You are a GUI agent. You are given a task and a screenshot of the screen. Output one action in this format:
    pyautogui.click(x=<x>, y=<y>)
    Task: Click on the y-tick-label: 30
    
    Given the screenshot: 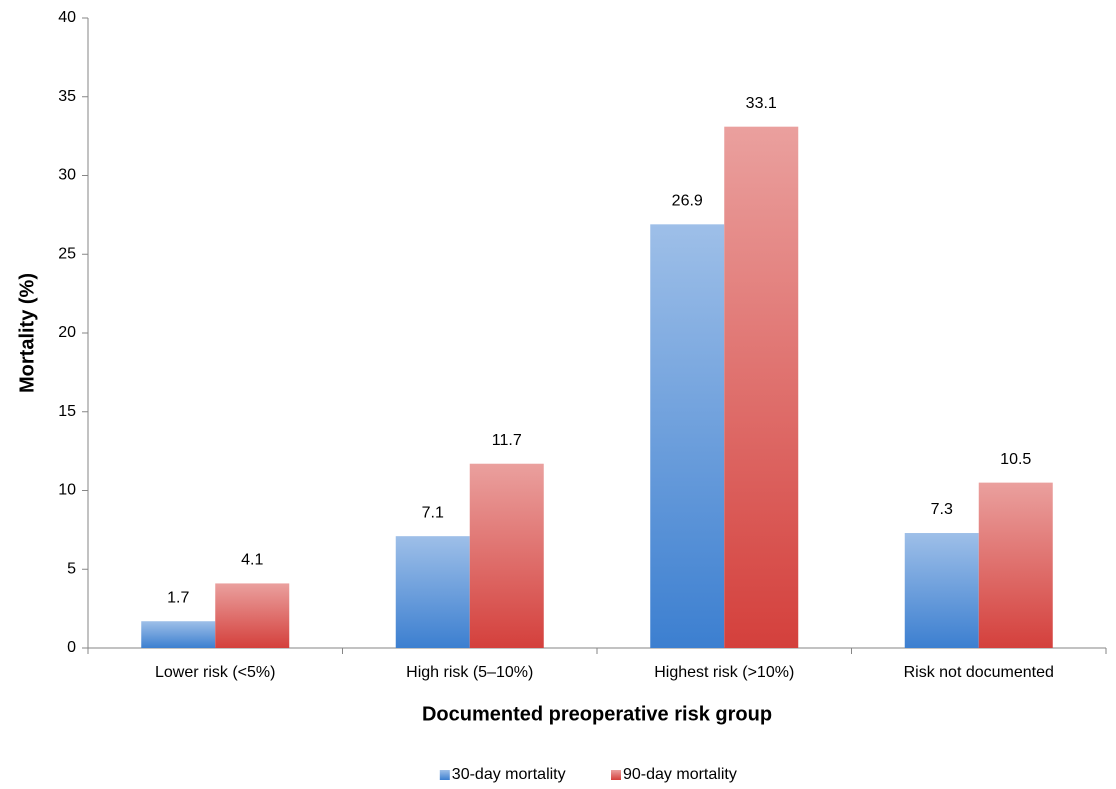 What is the action you would take?
    pyautogui.click(x=67, y=175)
    